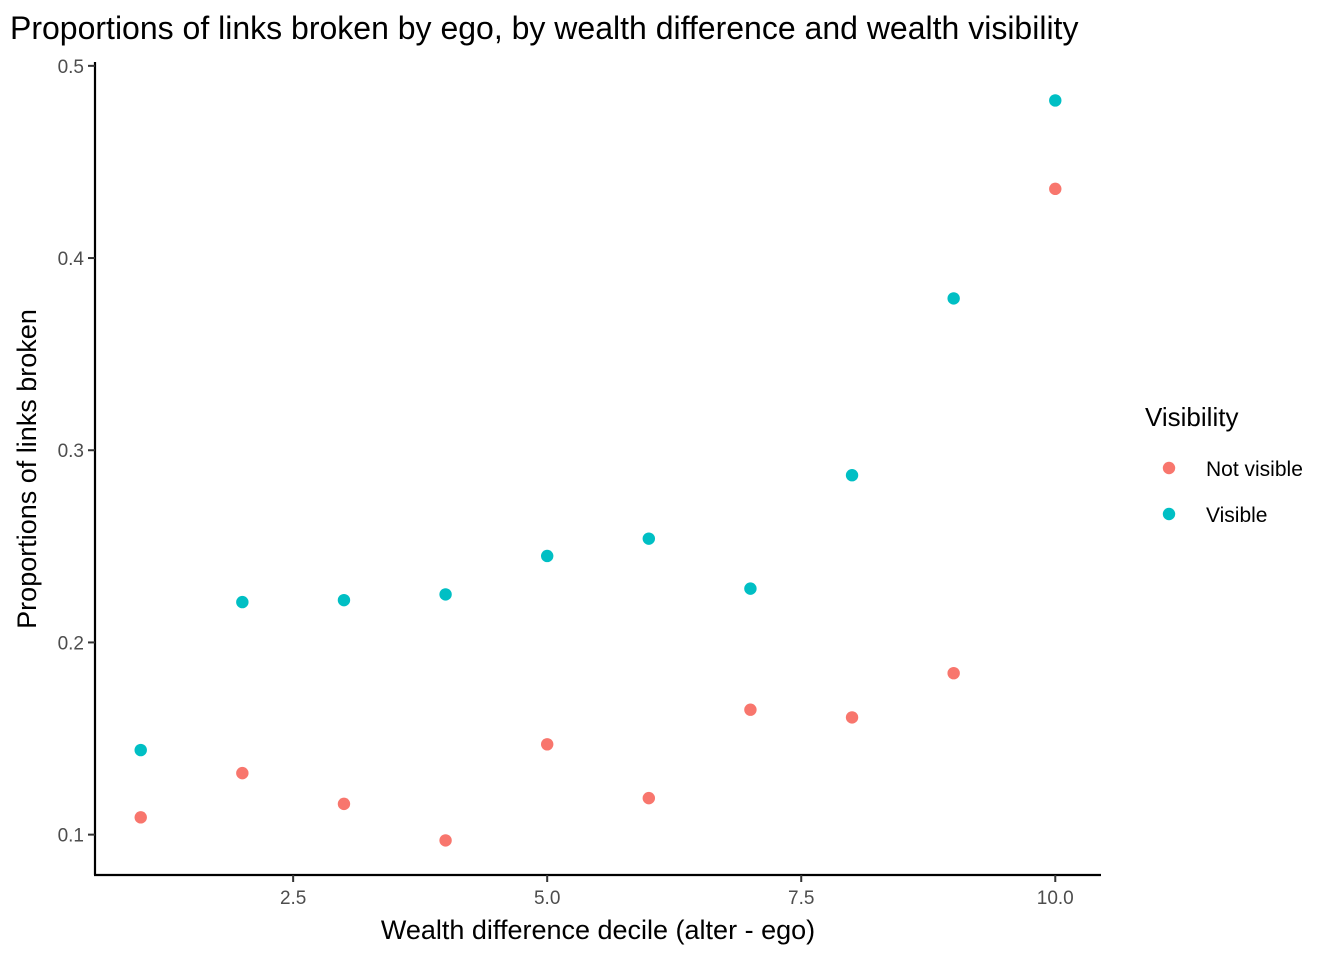  I want to click on legend-label: Visible, so click(1236, 515).